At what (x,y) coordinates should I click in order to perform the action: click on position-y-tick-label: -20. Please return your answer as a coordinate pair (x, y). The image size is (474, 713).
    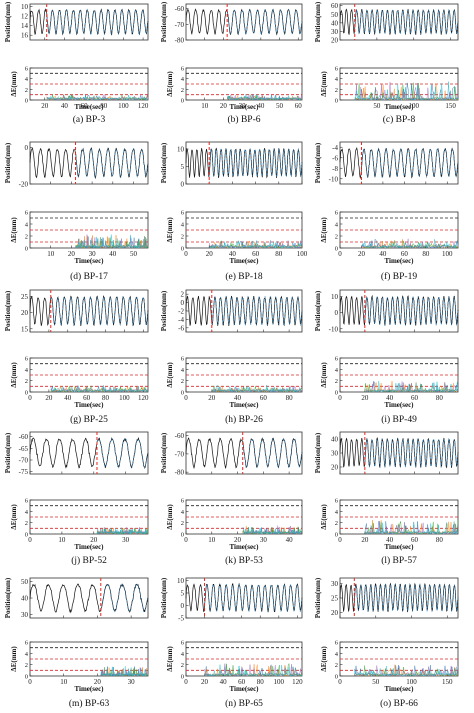
    Looking at the image, I should click on (24, 185).